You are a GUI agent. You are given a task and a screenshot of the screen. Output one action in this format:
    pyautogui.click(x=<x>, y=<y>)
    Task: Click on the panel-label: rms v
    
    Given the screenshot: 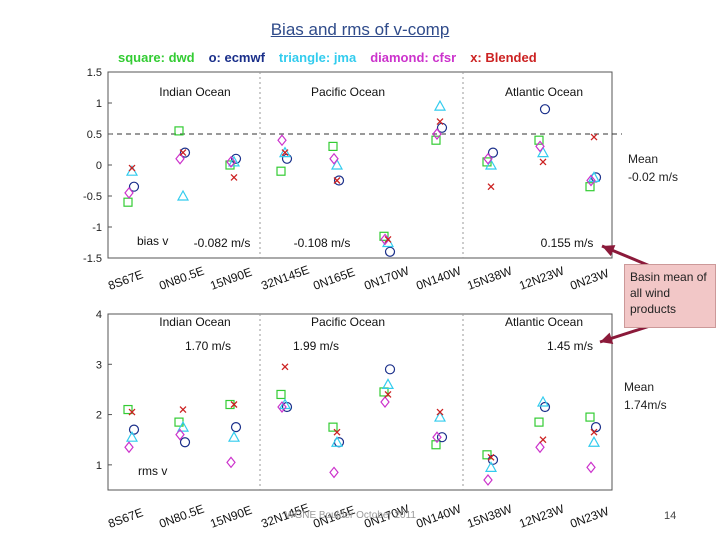 What is the action you would take?
    pyautogui.click(x=152, y=471)
    